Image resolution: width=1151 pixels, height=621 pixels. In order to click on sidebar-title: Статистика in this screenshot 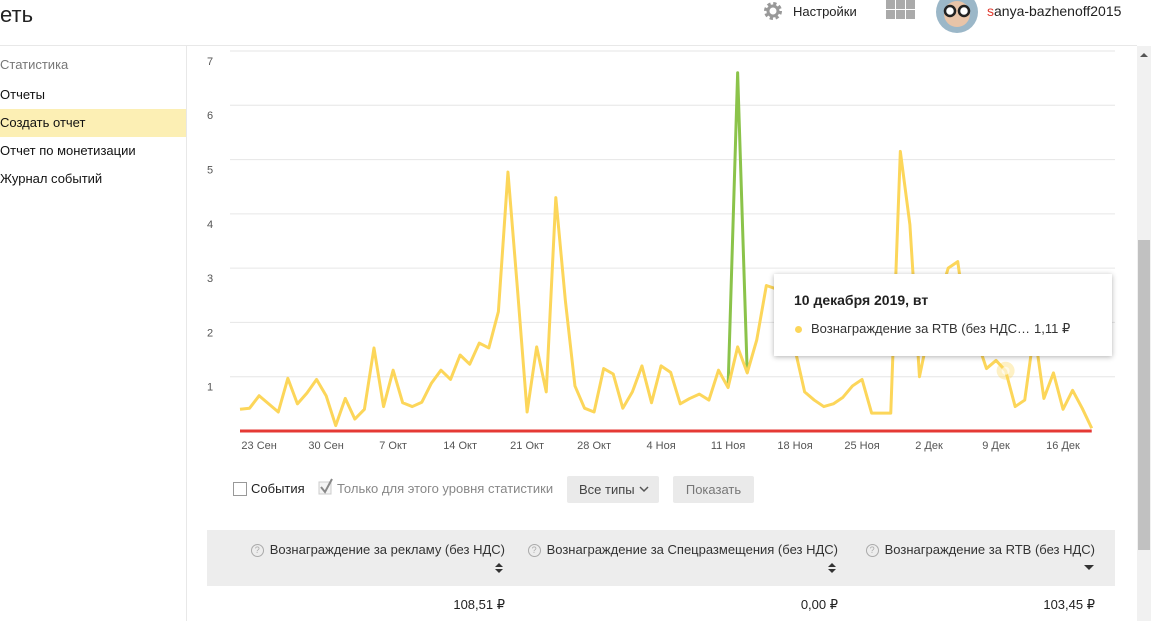, I will do `click(34, 64)`.